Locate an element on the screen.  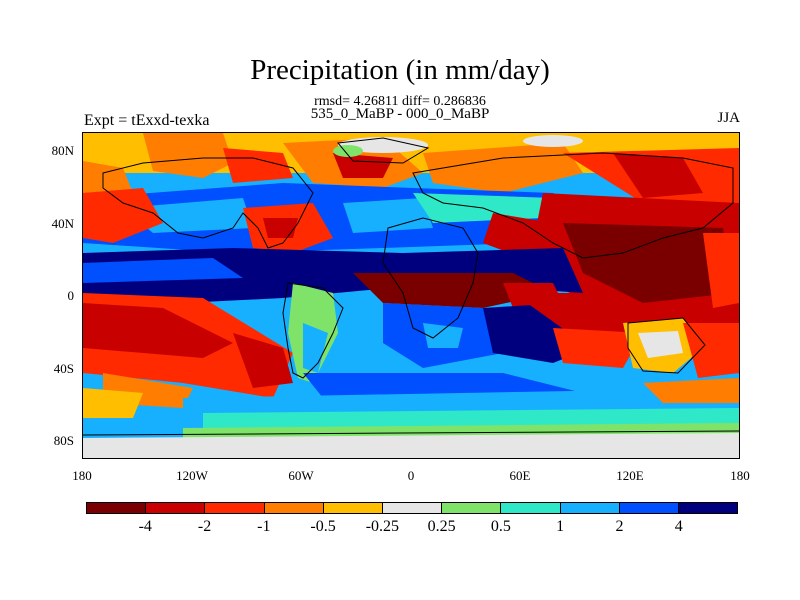
colorbar-label: -4 is located at coordinates (145, 526).